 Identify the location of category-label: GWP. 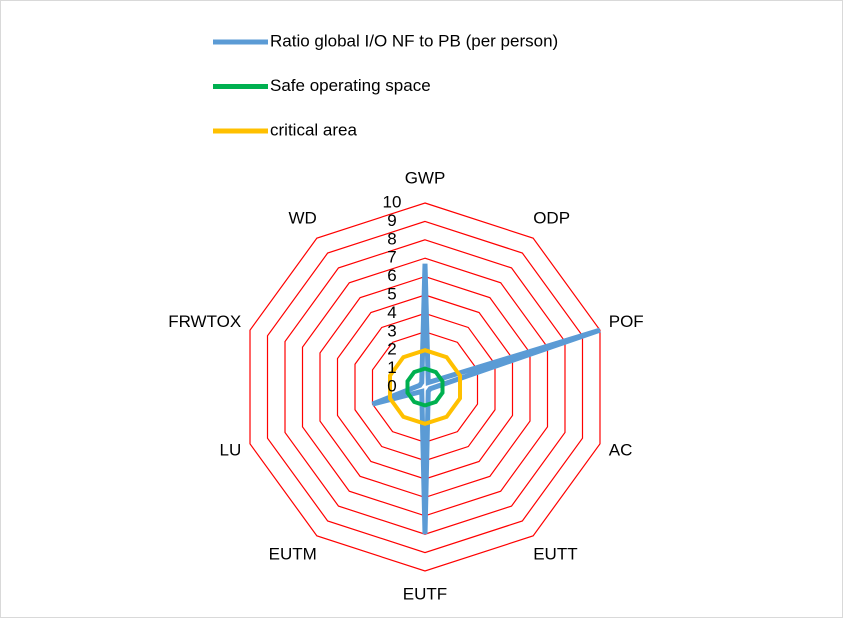
(425, 178).